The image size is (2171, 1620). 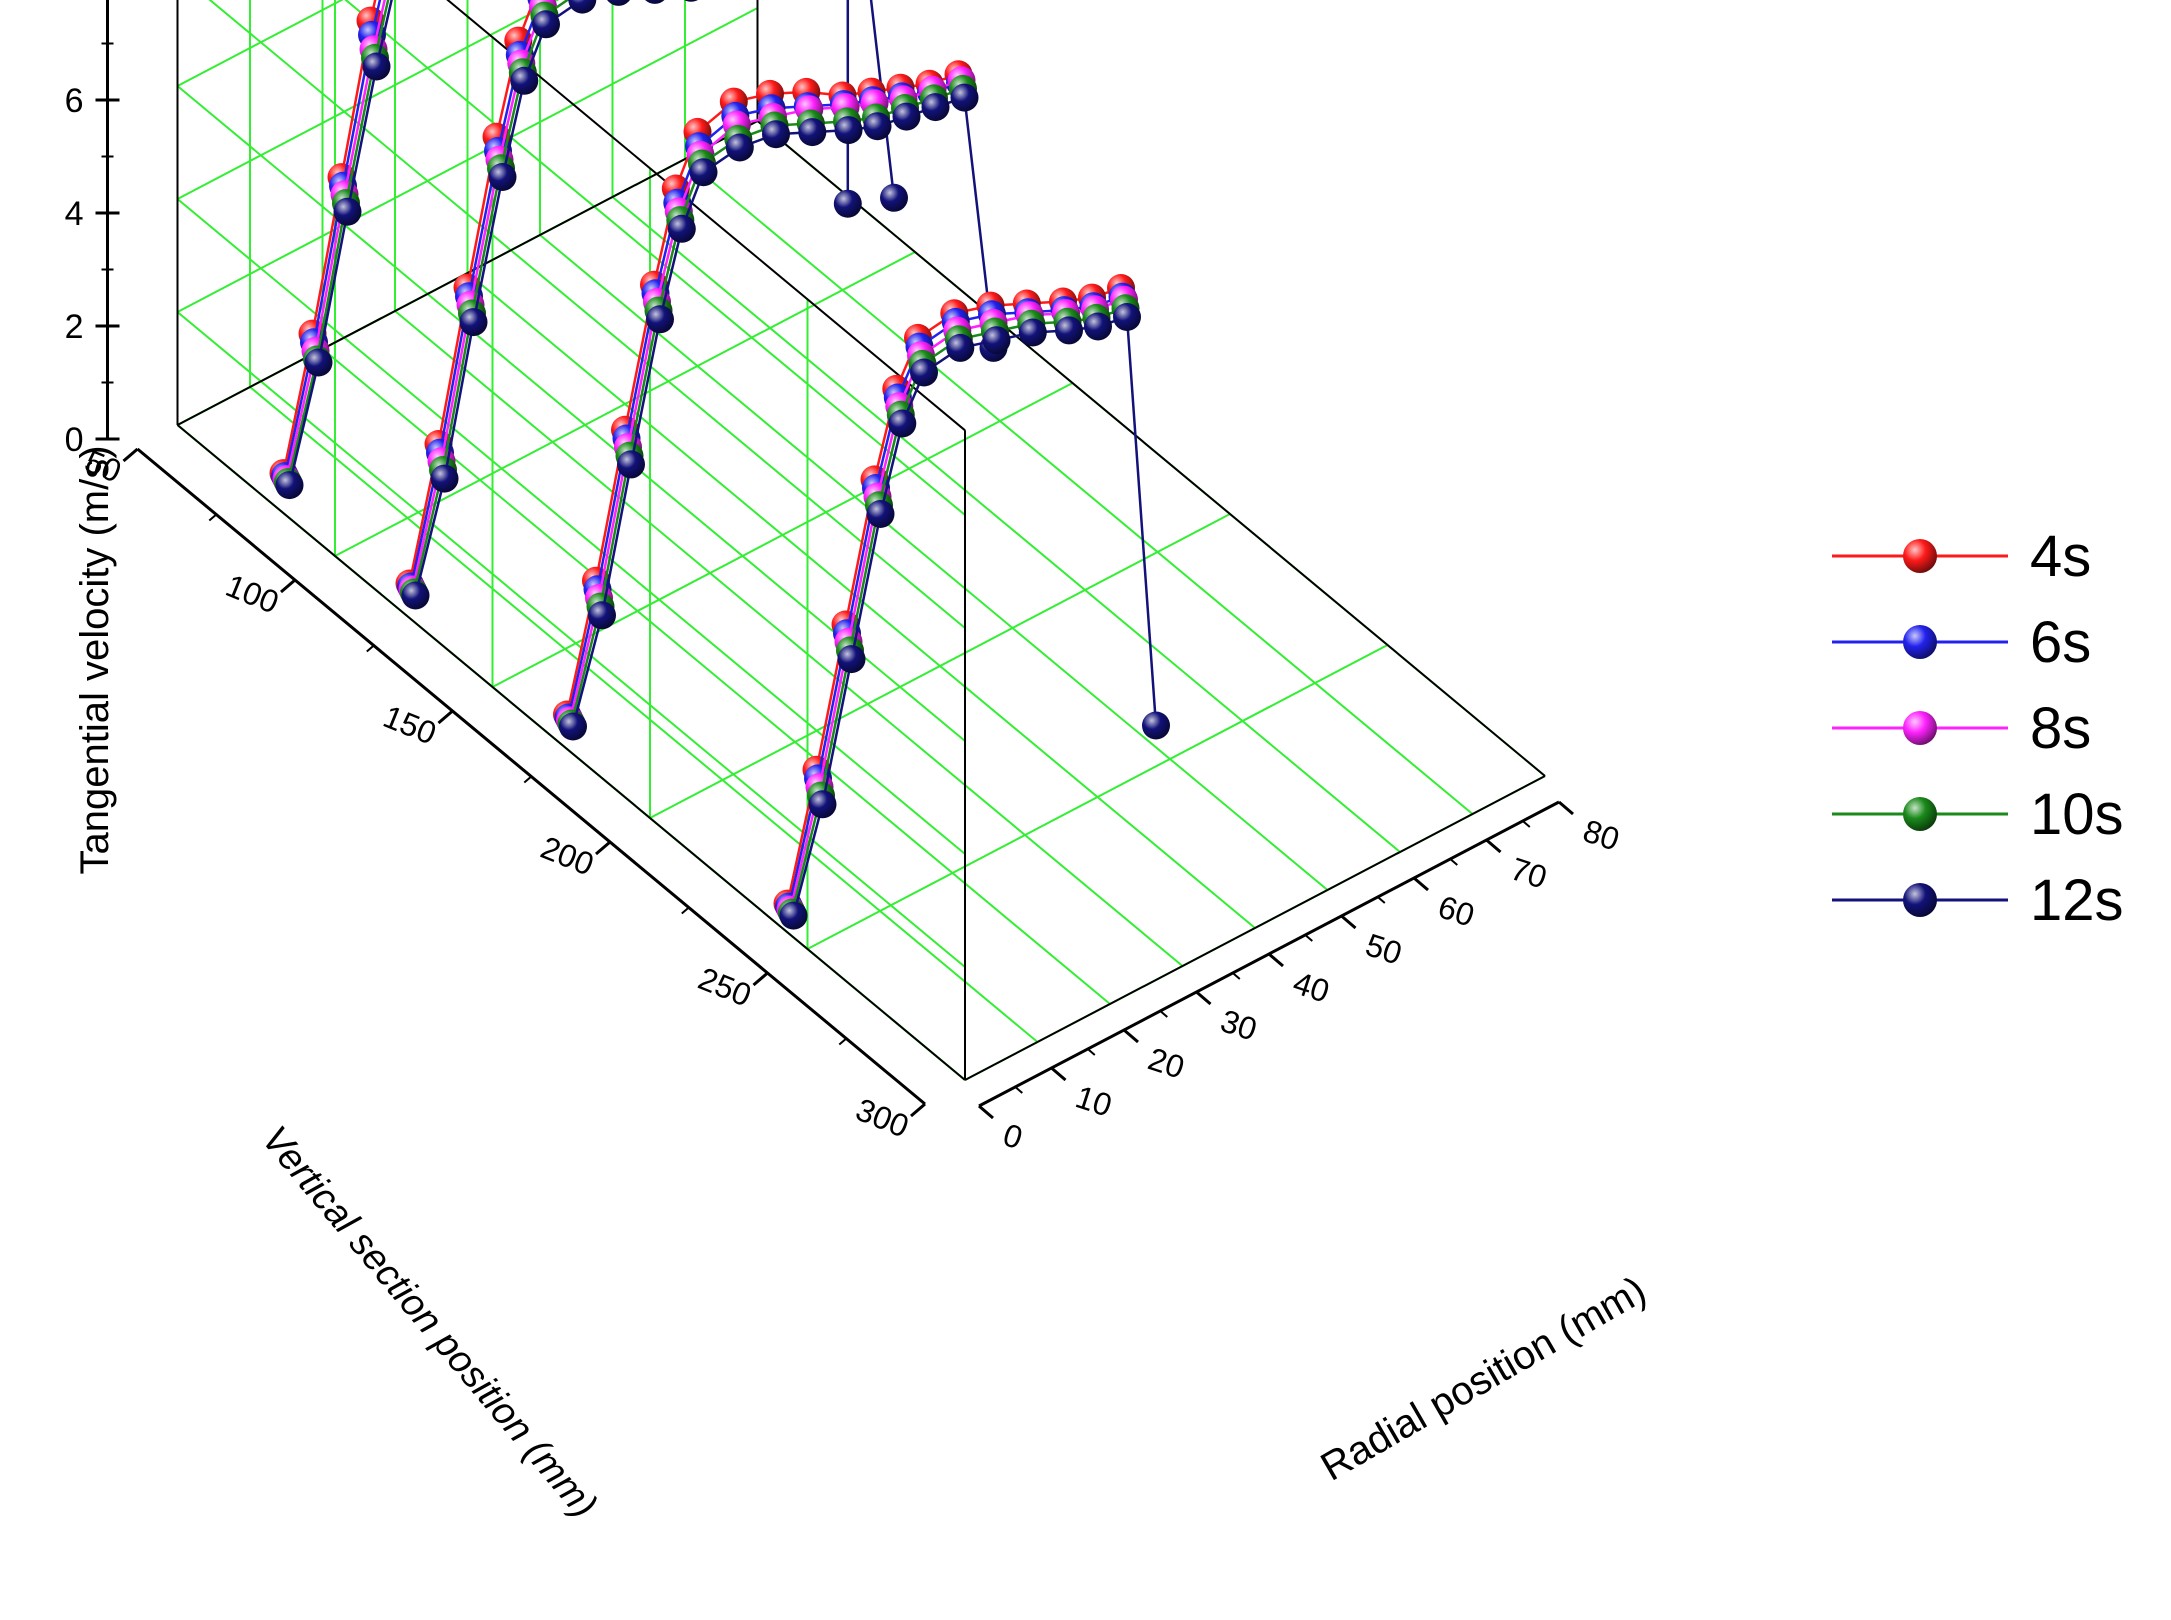 What do you see at coordinates (1961, 556) in the screenshot?
I see `legend-item-4s: 4s` at bounding box center [1961, 556].